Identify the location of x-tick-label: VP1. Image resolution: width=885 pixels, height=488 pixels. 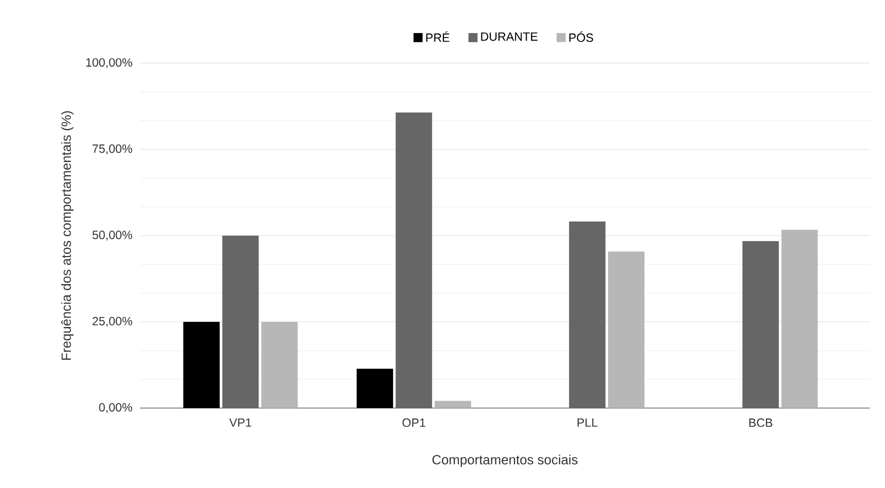
(240, 422).